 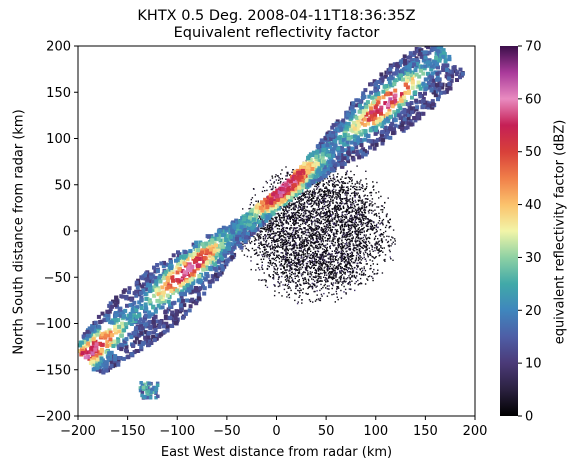 What do you see at coordinates (533, 99) in the screenshot?
I see `colorbar-tick-label: 60` at bounding box center [533, 99].